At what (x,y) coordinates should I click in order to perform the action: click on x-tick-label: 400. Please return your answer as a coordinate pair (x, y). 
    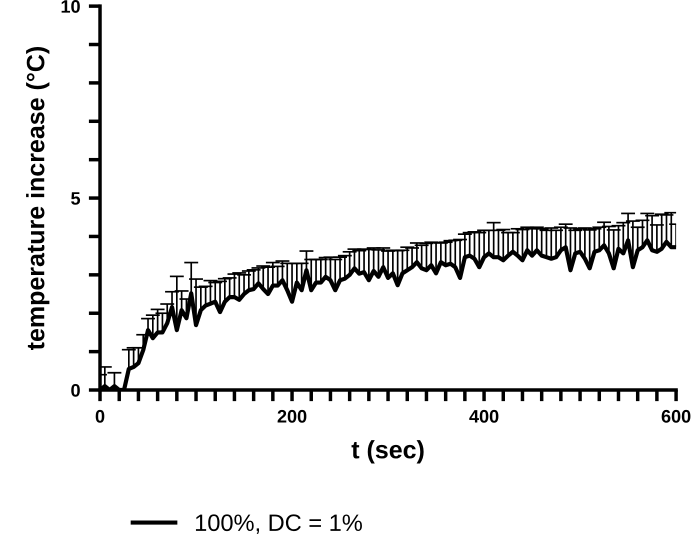
    Looking at the image, I should click on (483, 416).